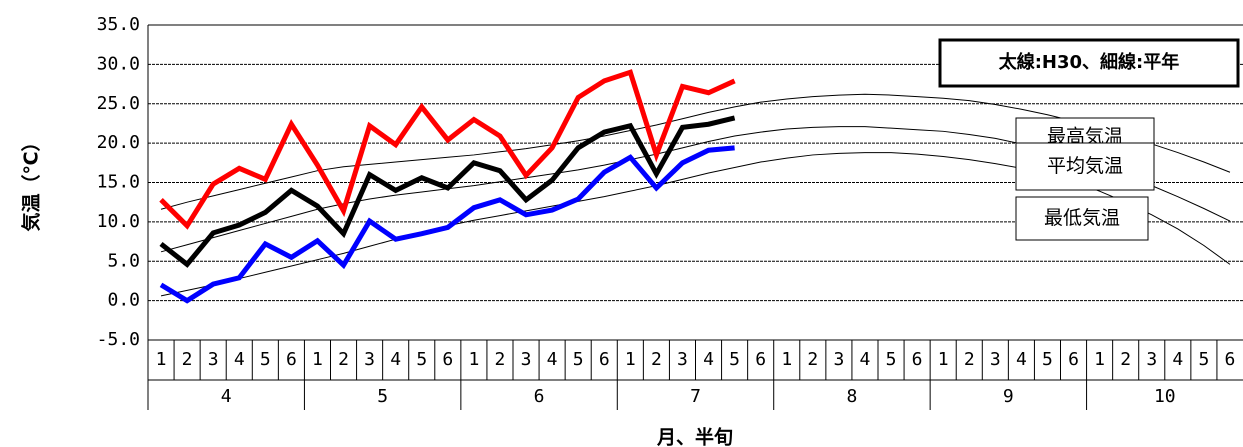  Describe the element at coordinates (694, 436) in the screenshot. I see `x-axis-title: 月、半旬` at that location.